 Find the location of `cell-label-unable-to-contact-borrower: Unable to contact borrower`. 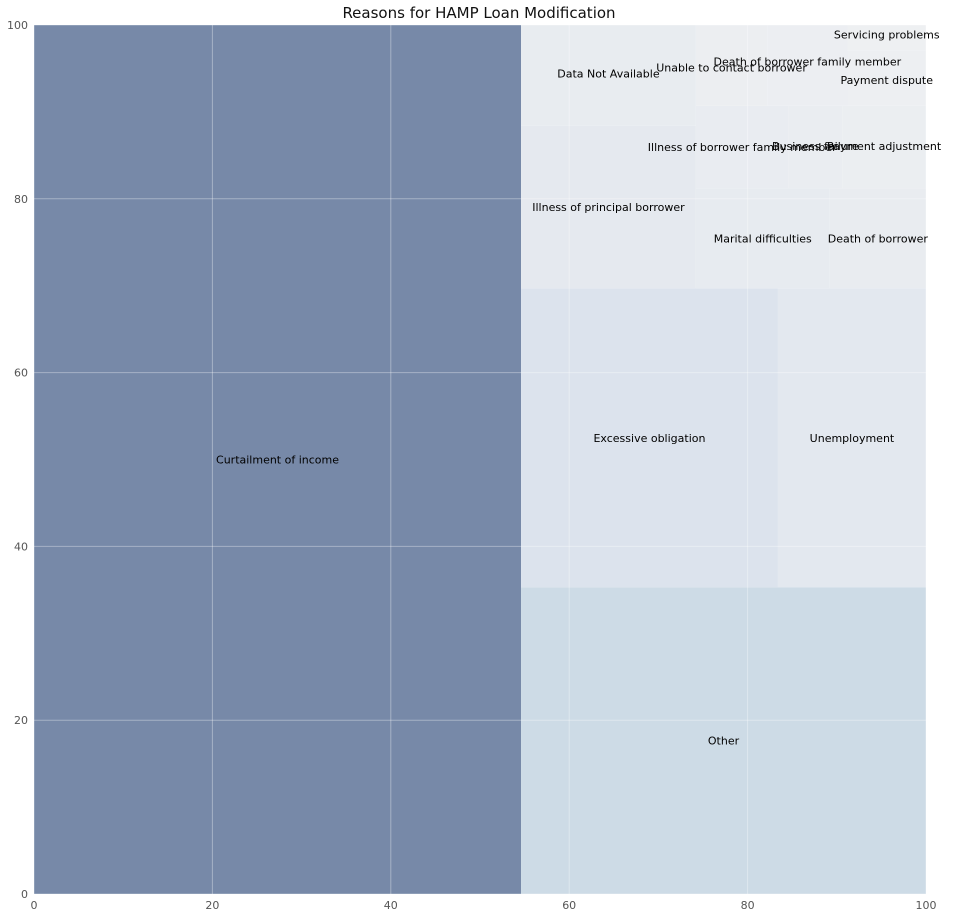

cell-label-unable-to-contact-borrower: Unable to contact borrower is located at coordinates (731, 67).